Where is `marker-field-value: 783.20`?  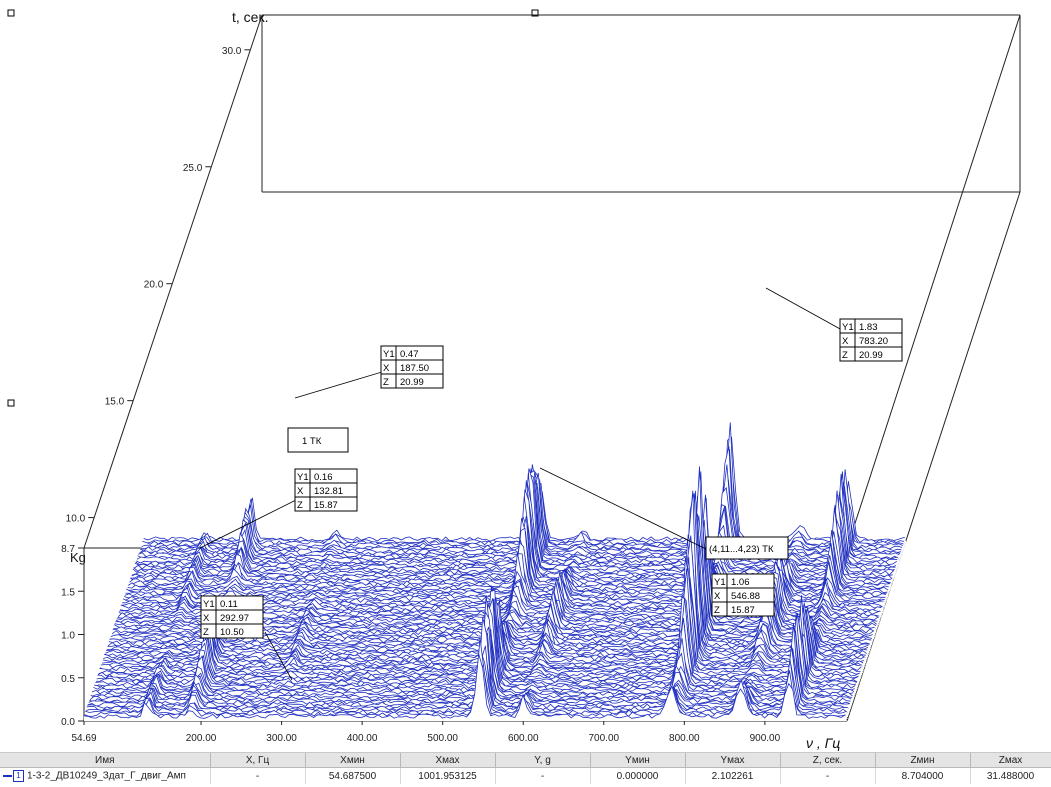 marker-field-value: 783.20 is located at coordinates (873, 341).